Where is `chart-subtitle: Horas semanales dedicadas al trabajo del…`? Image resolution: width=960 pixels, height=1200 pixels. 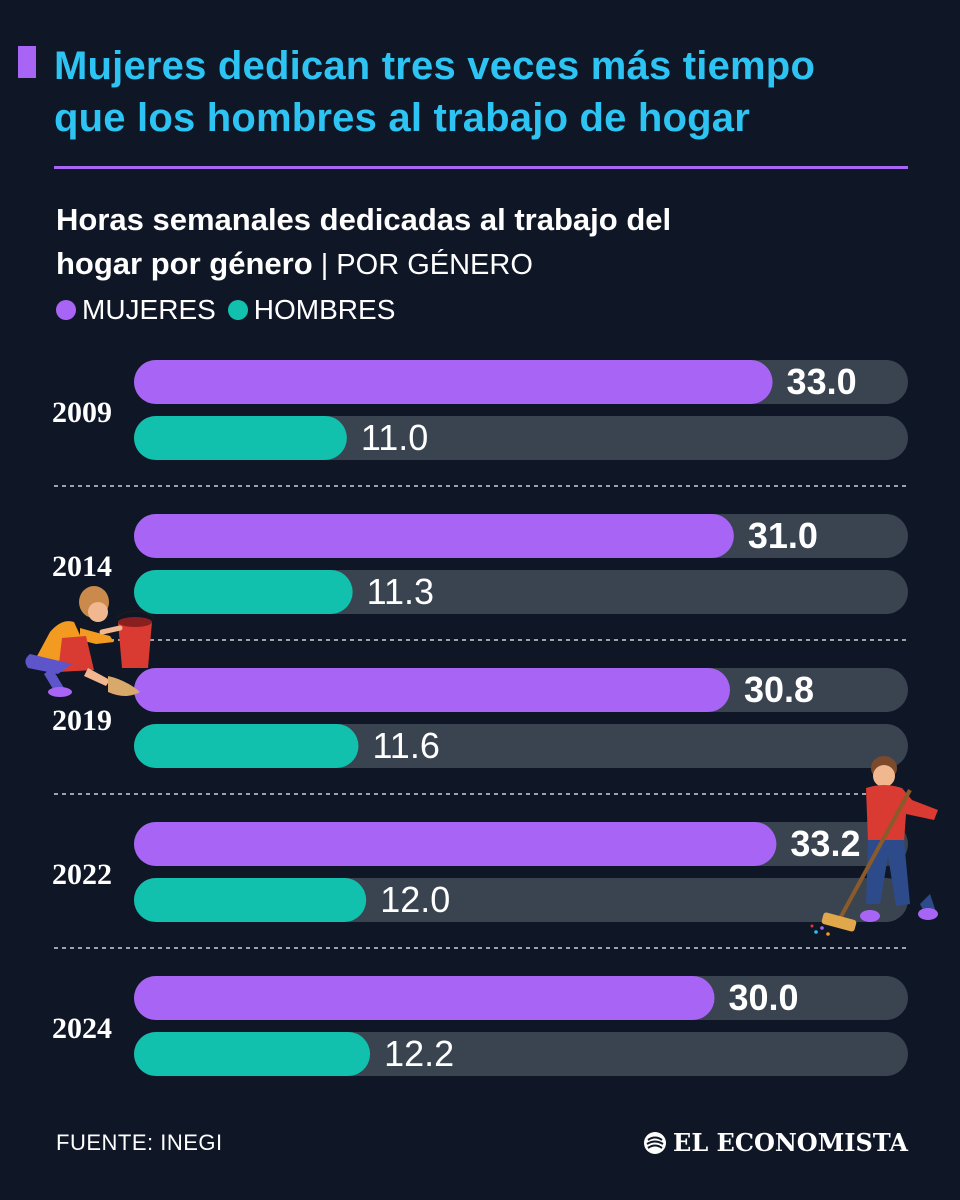
chart-subtitle: Horas semanales dedicadas al trabajo del… is located at coordinates (486, 242).